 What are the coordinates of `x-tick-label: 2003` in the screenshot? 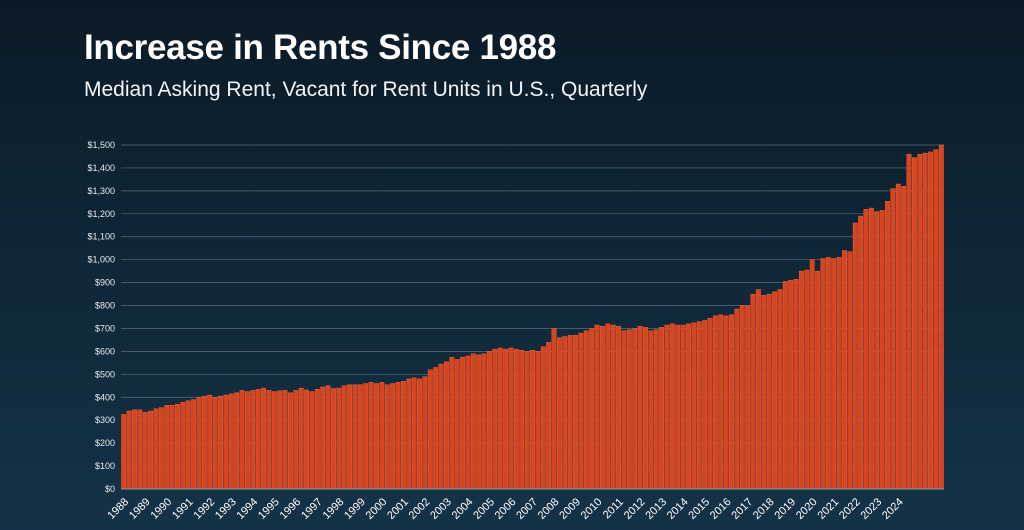 It's located at (441, 509).